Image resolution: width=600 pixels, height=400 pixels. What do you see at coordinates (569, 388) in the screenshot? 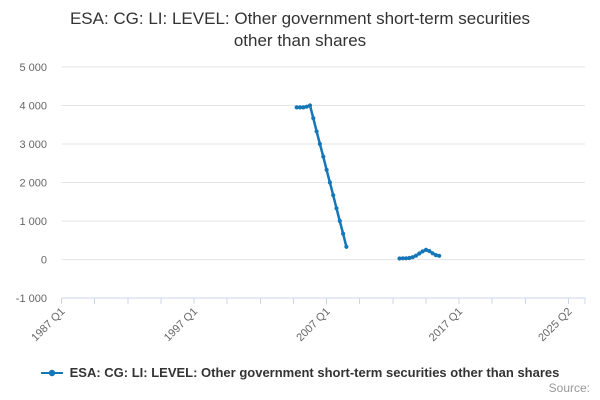
I see `source-credit: Source:` at bounding box center [569, 388].